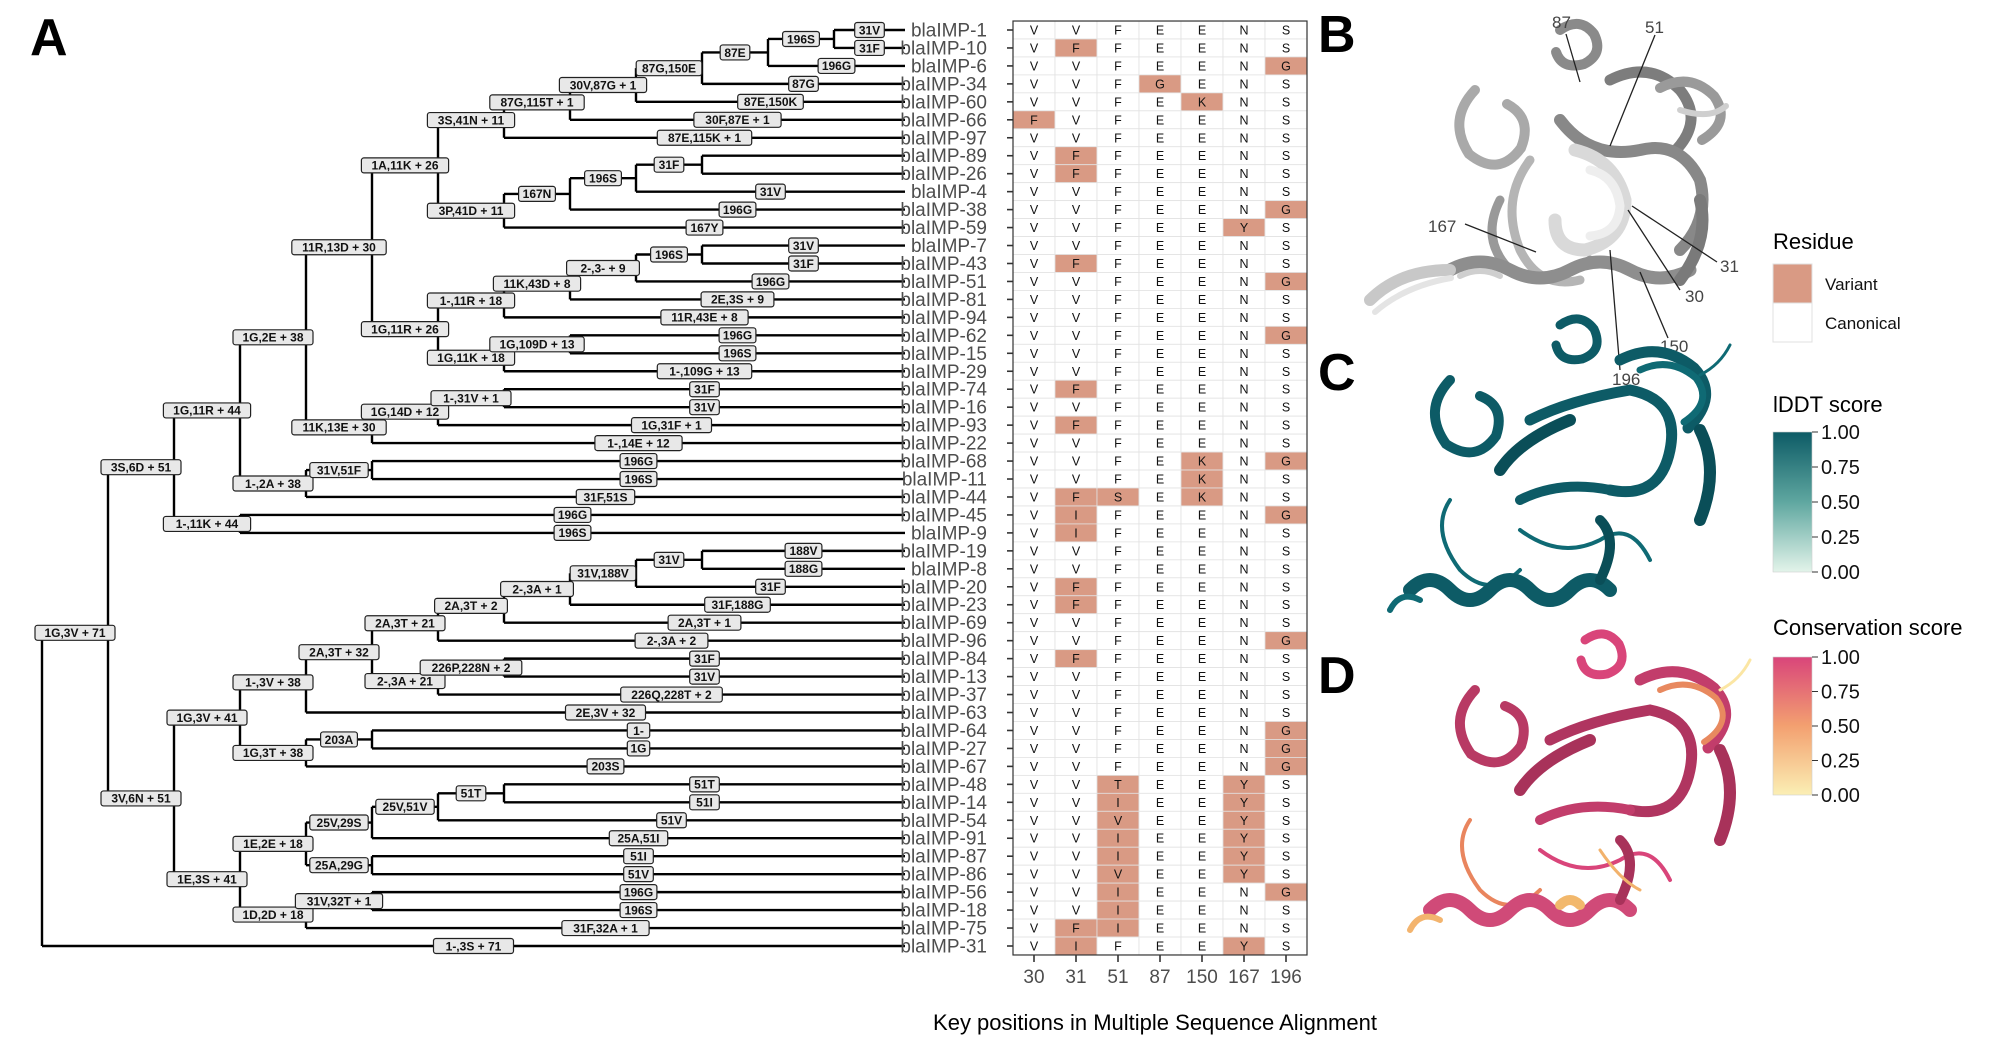 This screenshot has width=2000, height=1054. Describe the element at coordinates (943, 444) in the screenshot. I see `tip-label: blaIMP-22` at that location.